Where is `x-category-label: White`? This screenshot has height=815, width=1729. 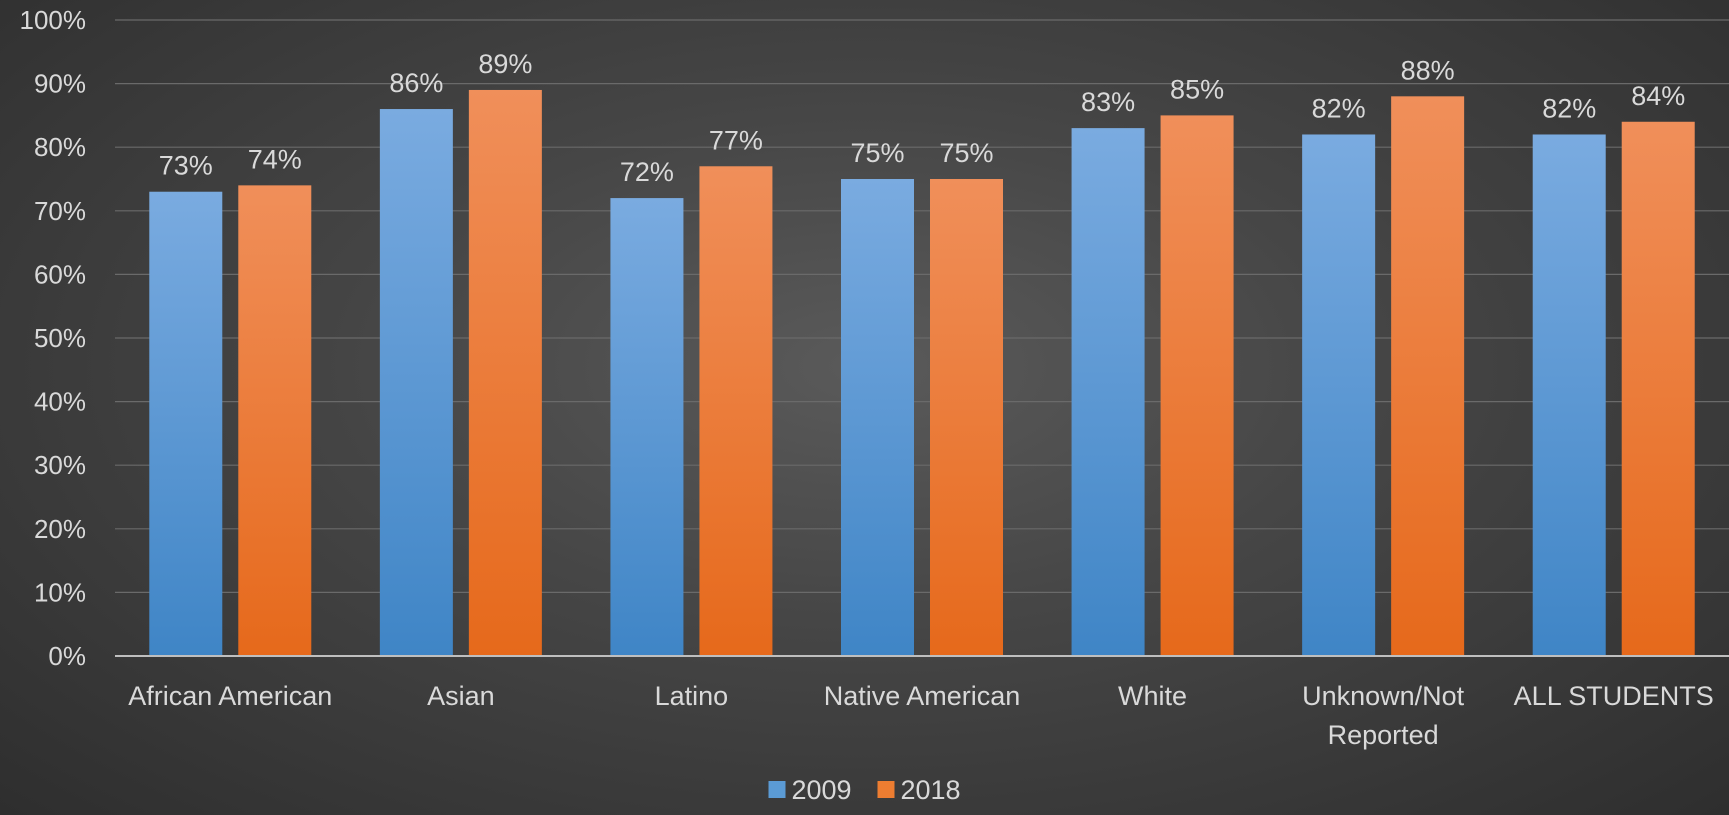
x-category-label: White is located at coordinates (1152, 696).